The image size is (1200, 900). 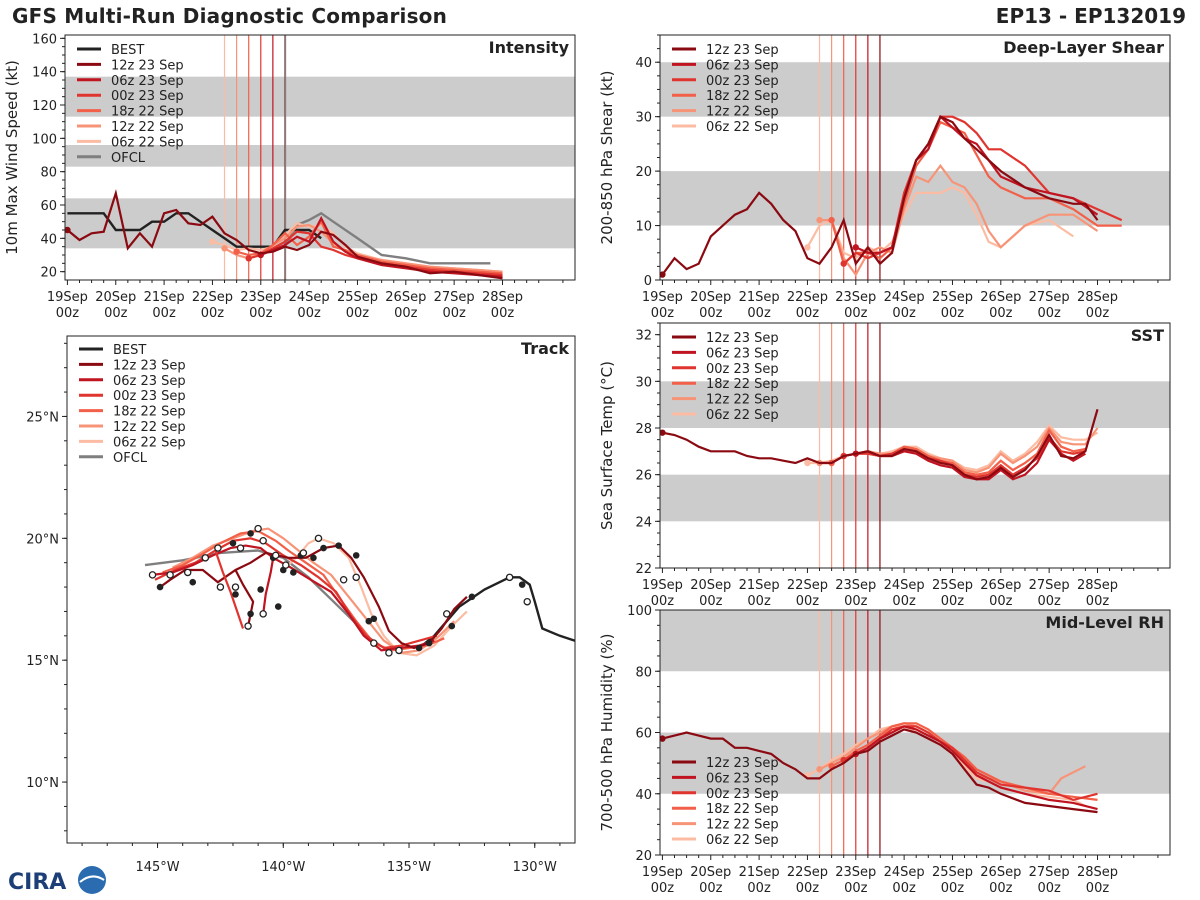 What do you see at coordinates (643, 856) in the screenshot?
I see `rh-y-tick-label: 20` at bounding box center [643, 856].